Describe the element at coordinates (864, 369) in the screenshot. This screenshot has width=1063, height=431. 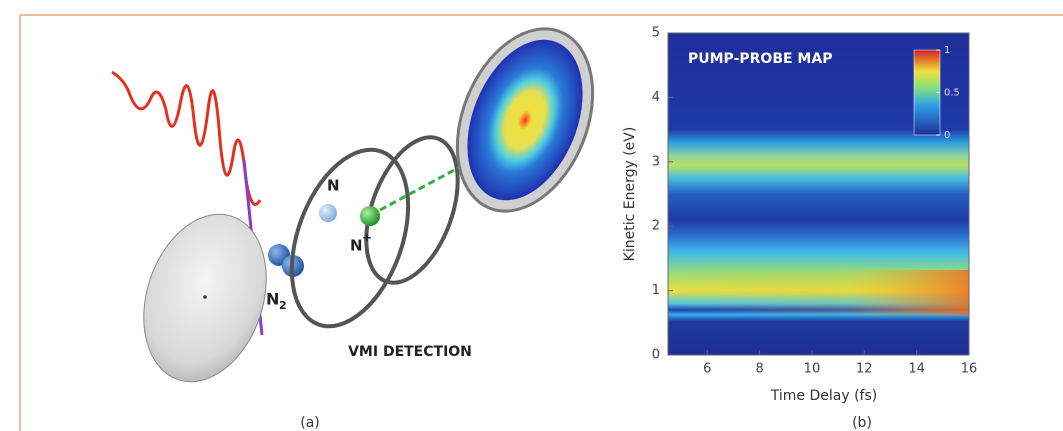
I see `x-tick-label: 12` at that location.